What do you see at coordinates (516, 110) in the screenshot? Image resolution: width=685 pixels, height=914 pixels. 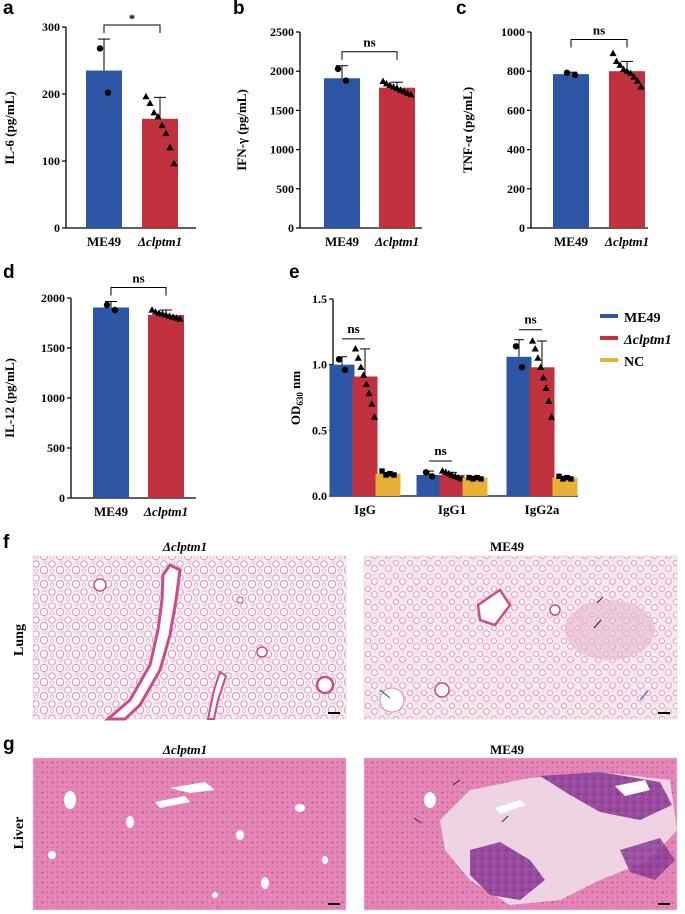 I see `y-tick-label: 600` at bounding box center [516, 110].